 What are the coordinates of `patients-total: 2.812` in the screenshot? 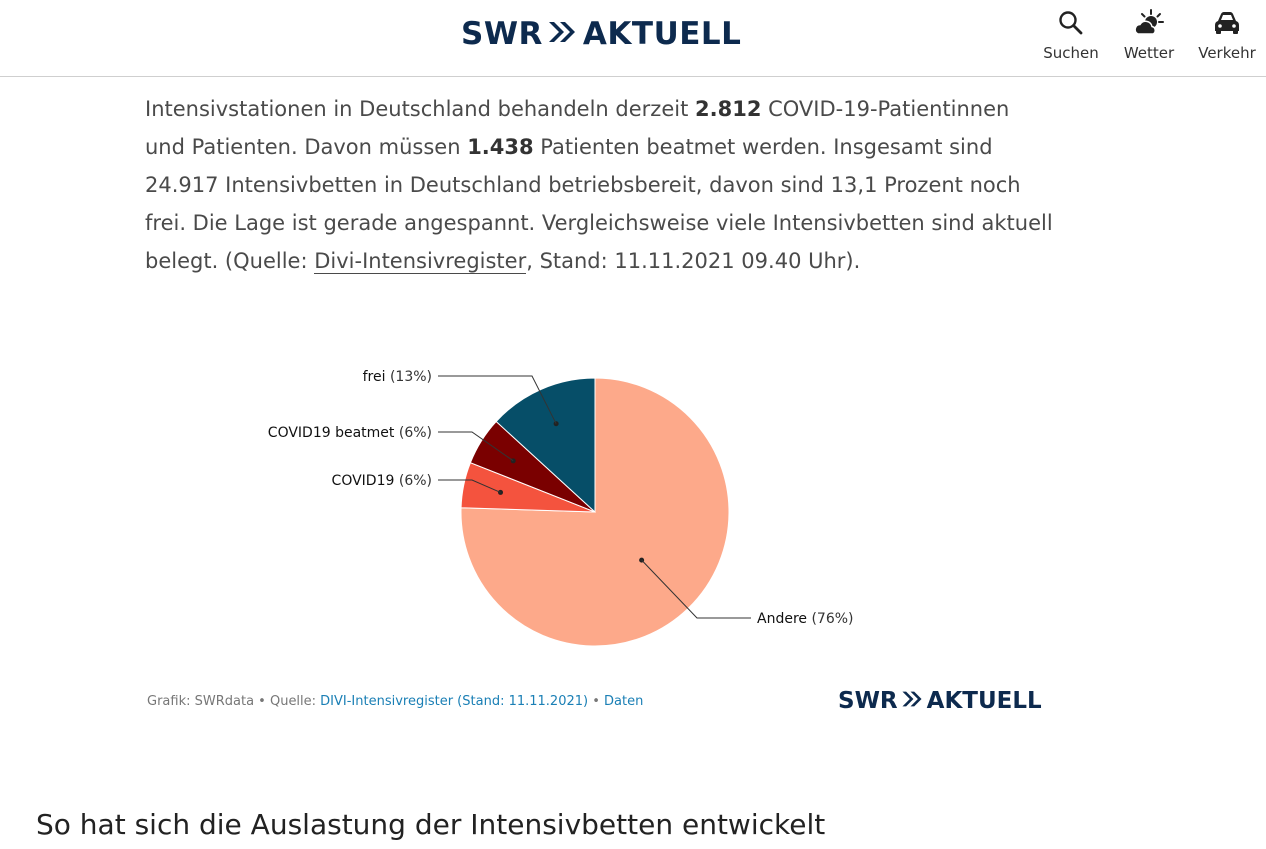 It's located at (728, 109).